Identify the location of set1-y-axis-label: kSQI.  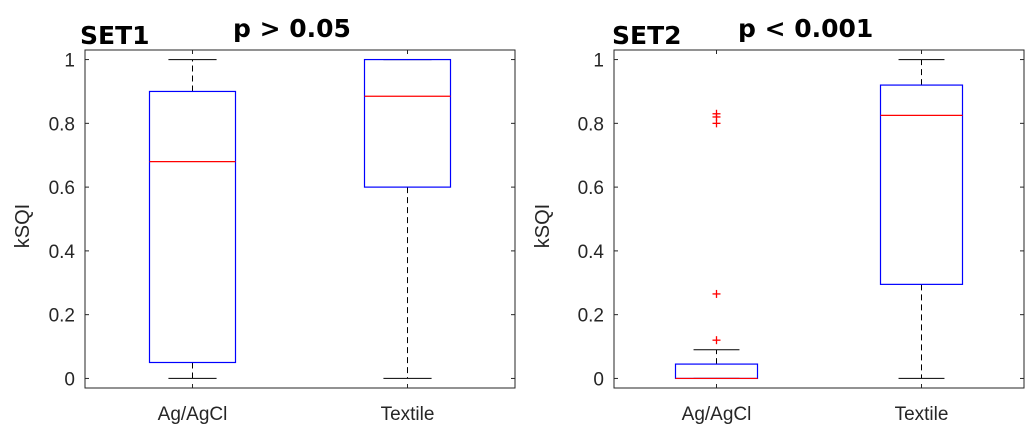
(23, 226).